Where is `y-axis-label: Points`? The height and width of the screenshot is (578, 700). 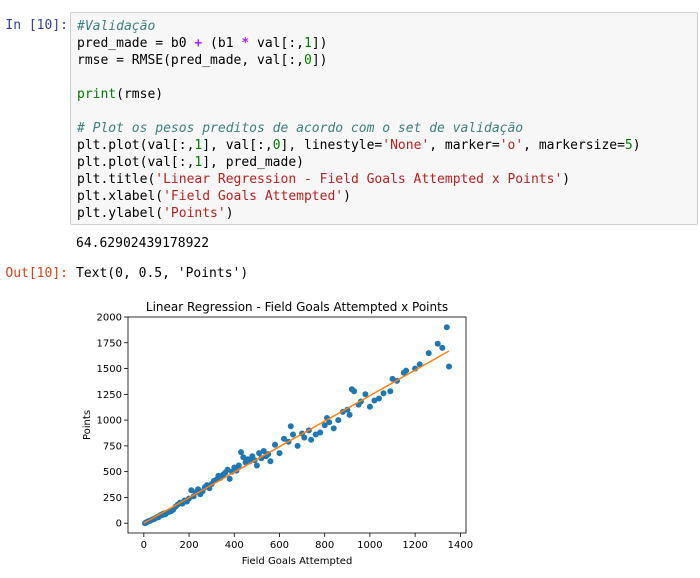
y-axis-label: Points is located at coordinates (87, 425).